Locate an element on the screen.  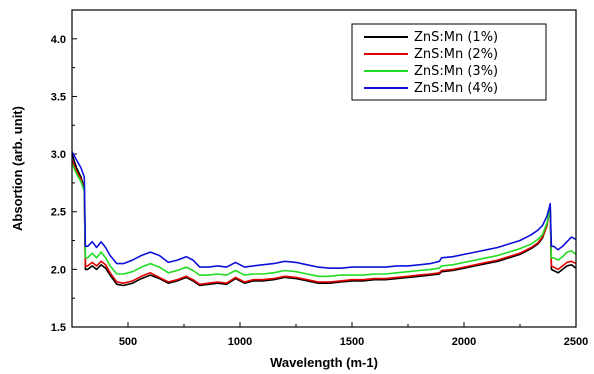
x-tick-label: 1500 is located at coordinates (352, 342).